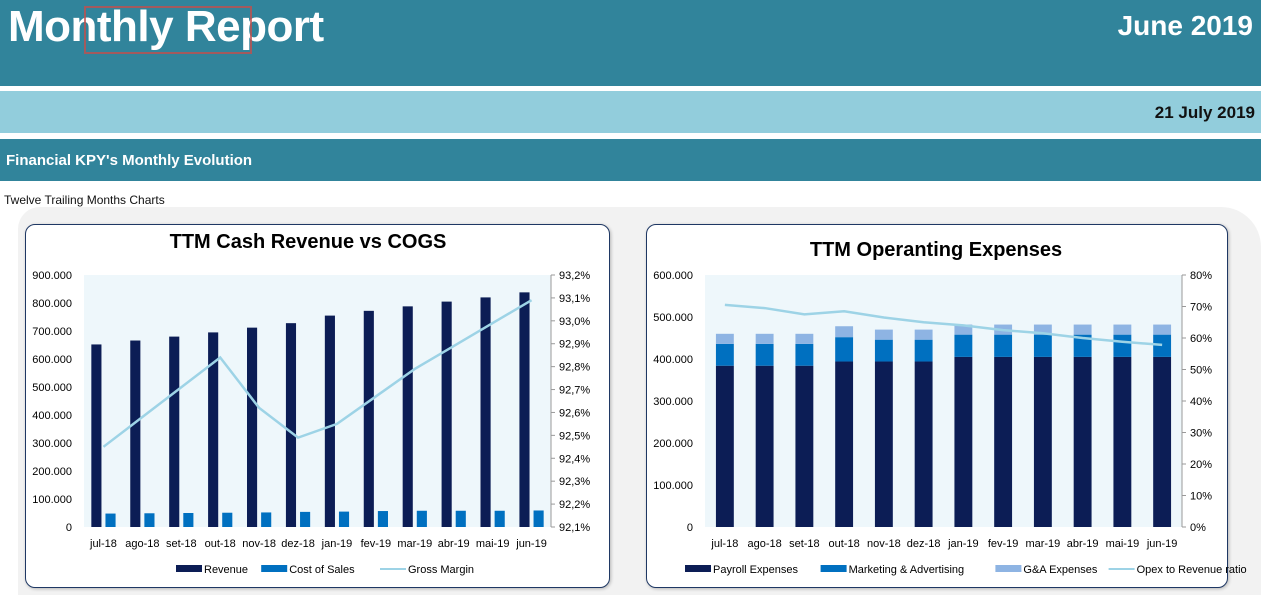  Describe the element at coordinates (574, 528) in the screenshot. I see `y2-tick-label: 92,1%` at that location.